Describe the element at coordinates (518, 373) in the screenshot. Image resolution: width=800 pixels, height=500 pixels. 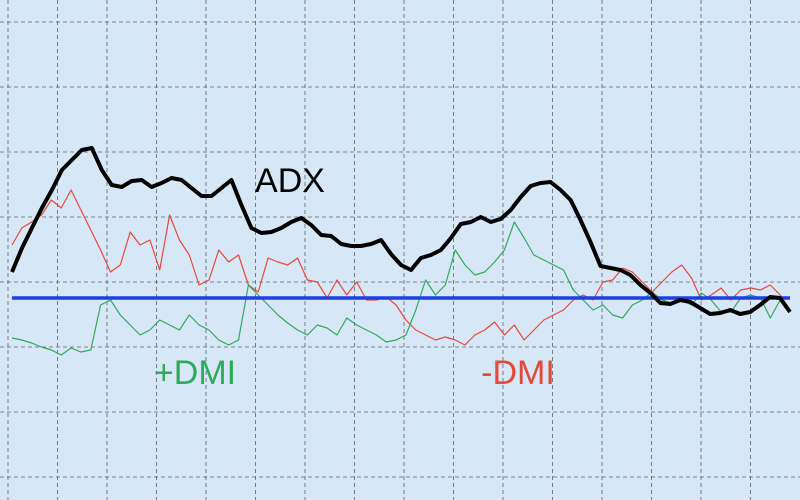
I see `minus-dmi-label: -DMI` at that location.